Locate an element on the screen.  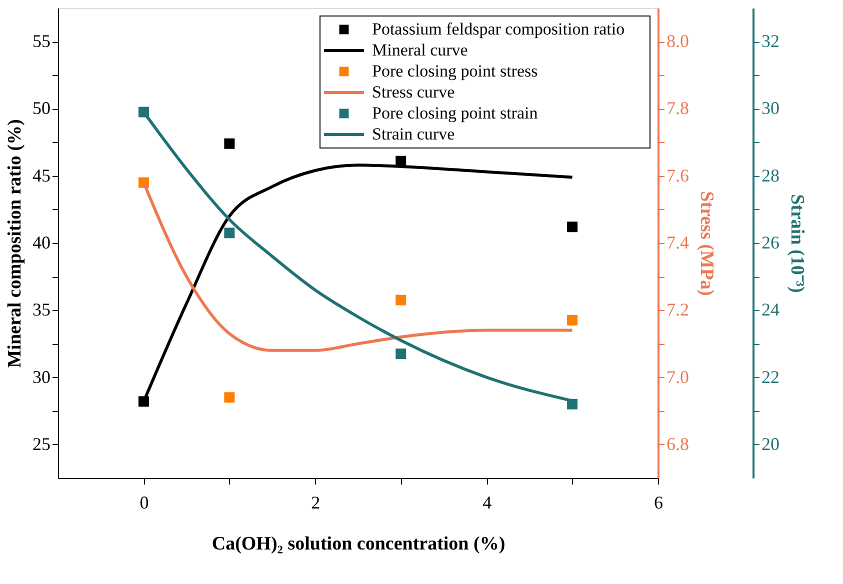
y-tick-label: 25 is located at coordinates (41, 444).